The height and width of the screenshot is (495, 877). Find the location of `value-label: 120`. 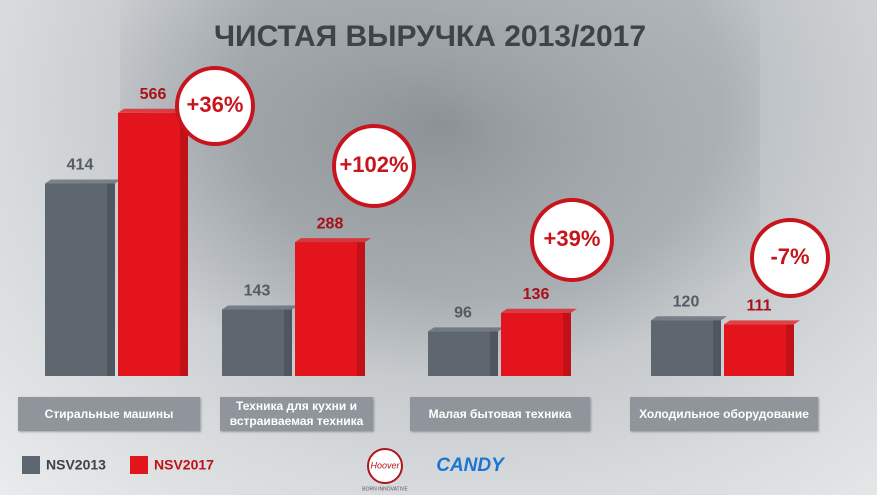

value-label: 120 is located at coordinates (686, 301).